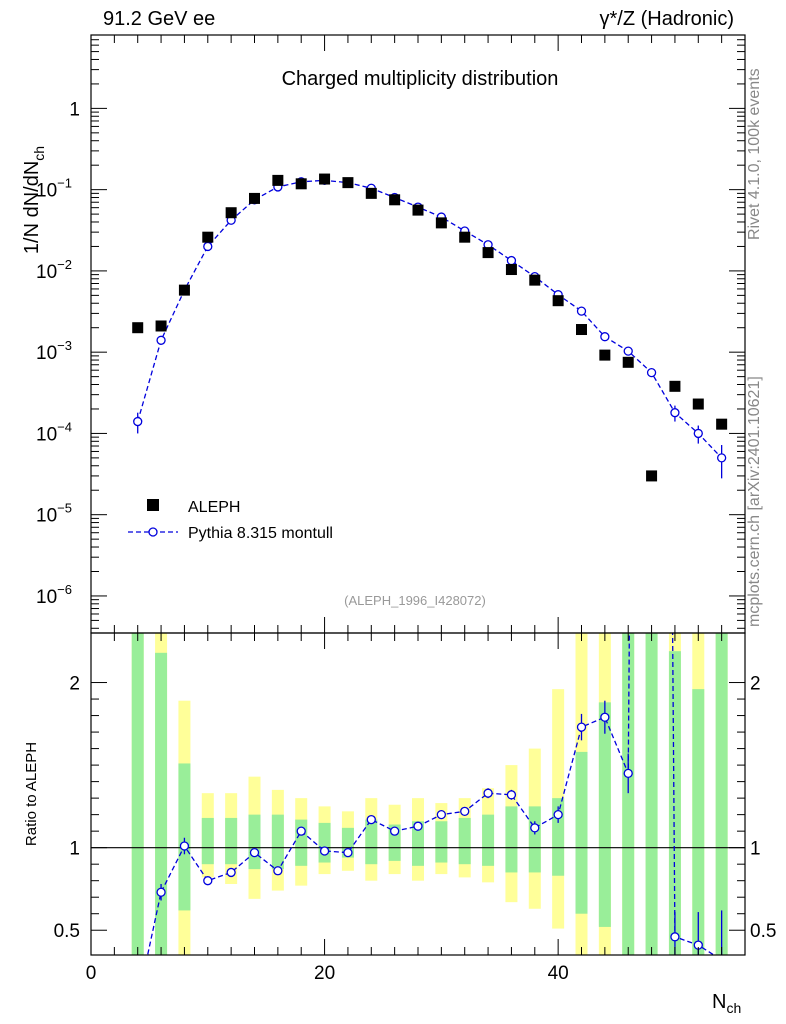  I want to click on x-axis-label: Nch, so click(726, 1003).